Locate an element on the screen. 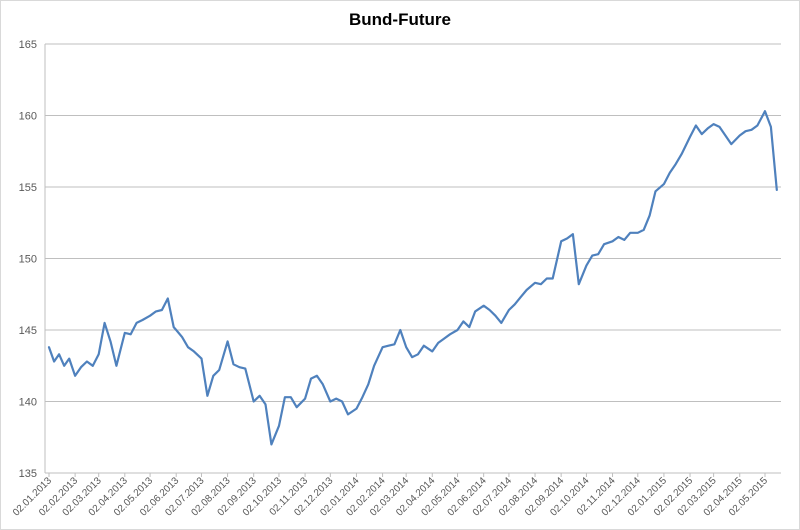 This screenshot has height=530, width=800. chart-title: Bund-Future is located at coordinates (400, 19).